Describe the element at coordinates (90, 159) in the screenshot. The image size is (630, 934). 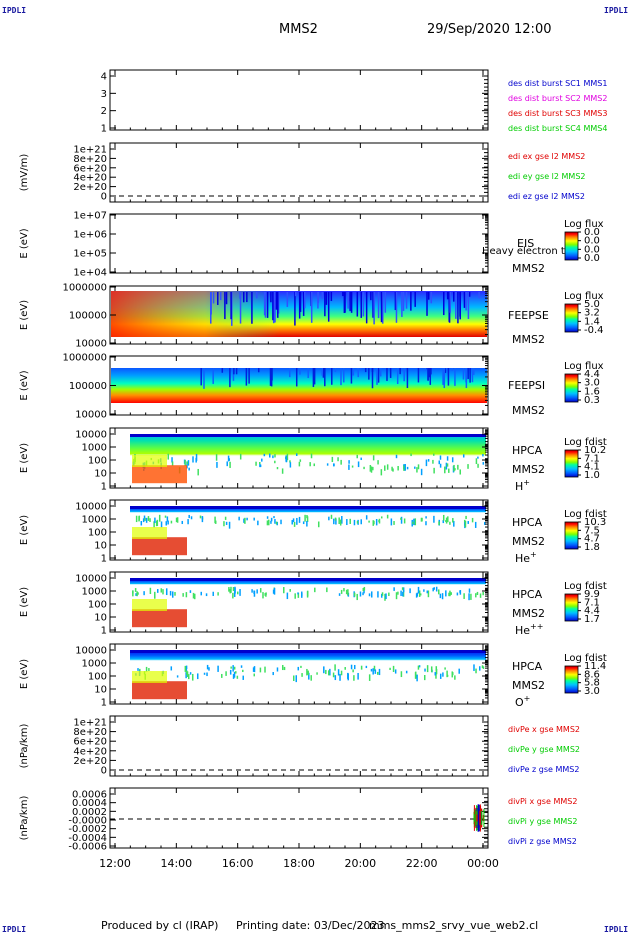
I see `panel-edi-ytick-label: 8e+20` at that location.